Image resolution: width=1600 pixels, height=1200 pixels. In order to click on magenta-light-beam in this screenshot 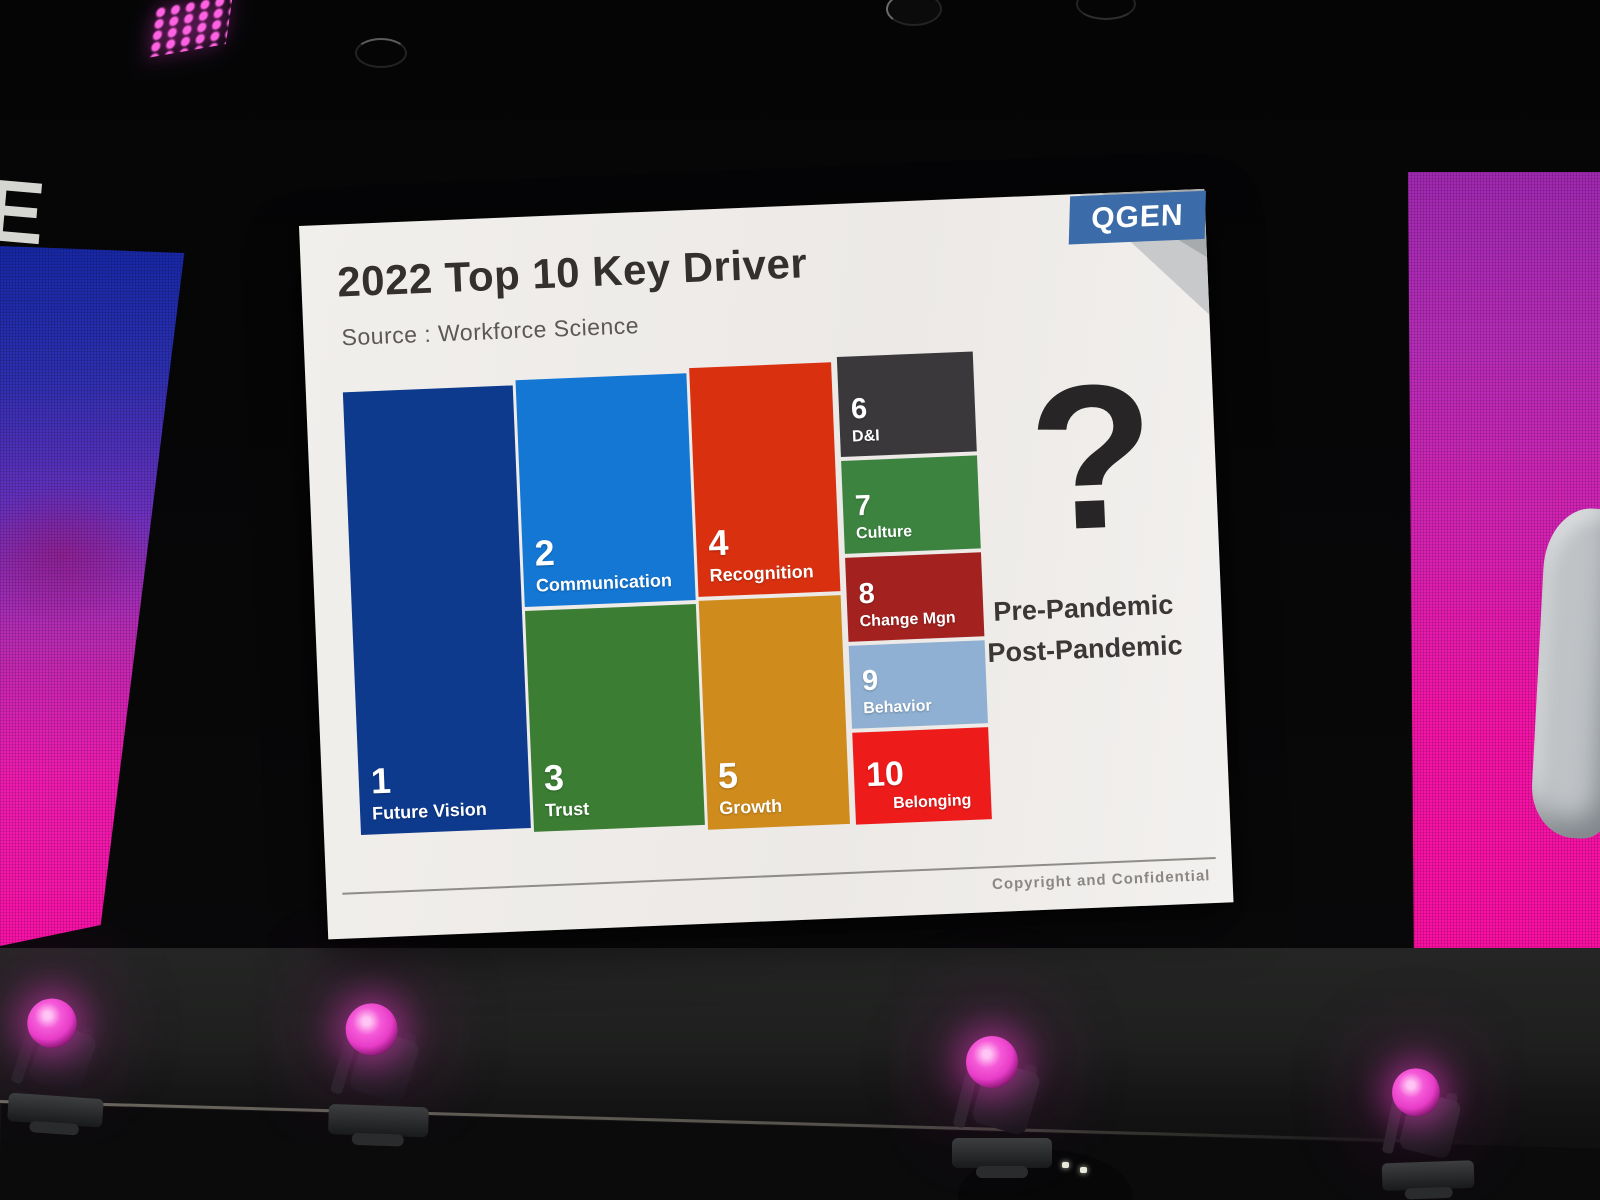, I will do `click(992, 1062)`.